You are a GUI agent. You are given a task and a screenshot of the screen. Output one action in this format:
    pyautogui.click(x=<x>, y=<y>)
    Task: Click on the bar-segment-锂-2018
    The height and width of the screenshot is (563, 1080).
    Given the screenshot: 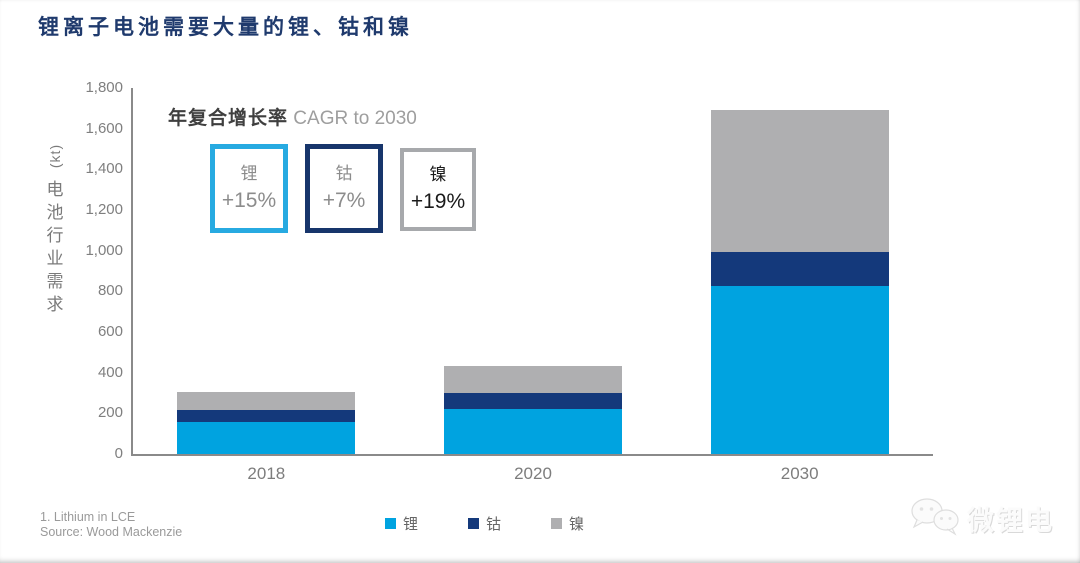 What is the action you would take?
    pyautogui.click(x=266, y=438)
    